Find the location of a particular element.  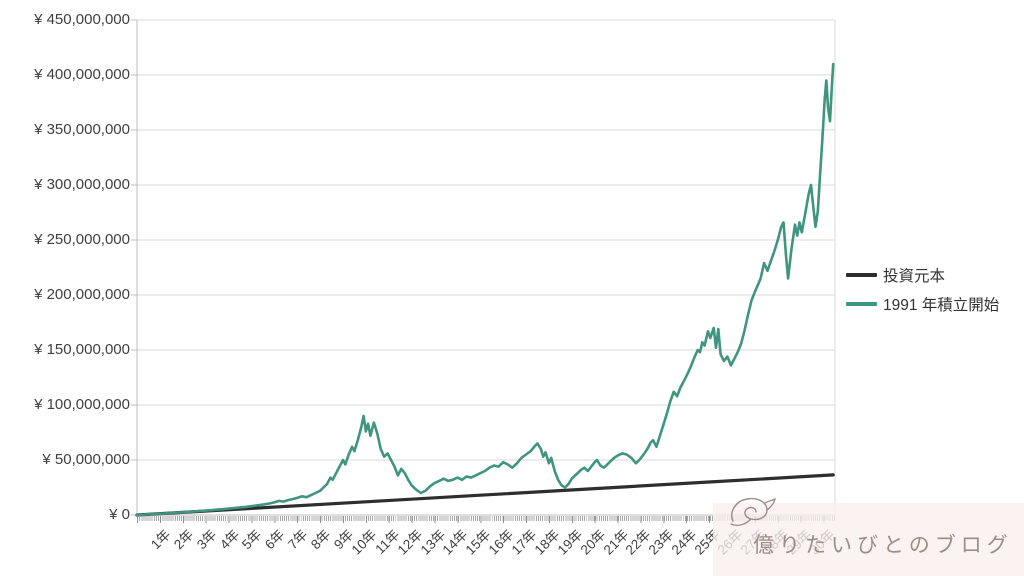

legend-label-1991-start: 1991 年積立開始 is located at coordinates (941, 305).